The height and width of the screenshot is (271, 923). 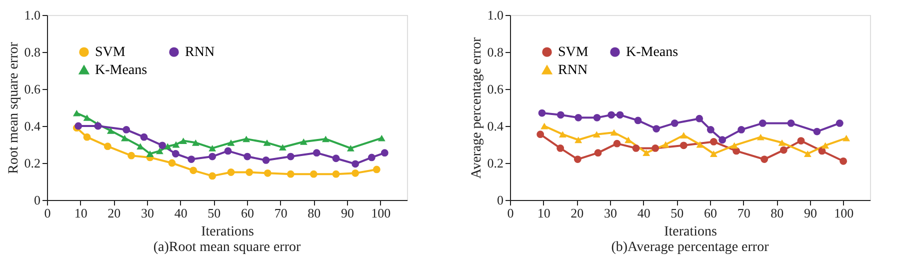 I want to click on y-tick-label: 0.8, so click(x=495, y=52).